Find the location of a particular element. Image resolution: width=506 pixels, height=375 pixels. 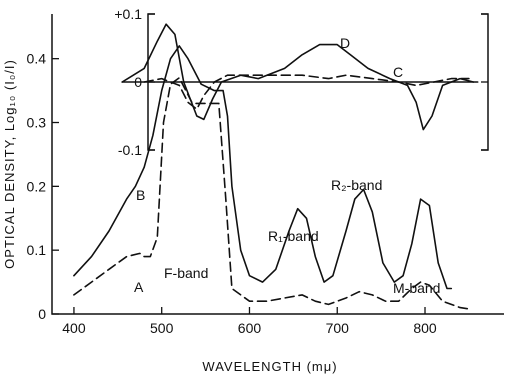

x-axis-label: WAVELENGTH (mμ) is located at coordinates (269, 366).